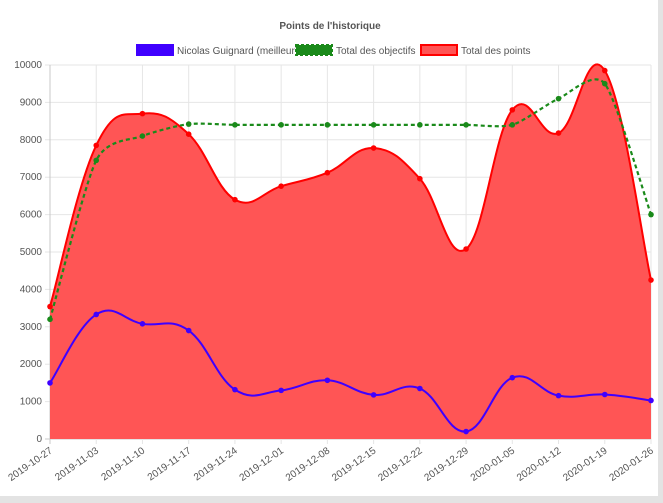 The width and height of the screenshot is (663, 503). What do you see at coordinates (660, 251) in the screenshot?
I see `panel-border-right` at bounding box center [660, 251].